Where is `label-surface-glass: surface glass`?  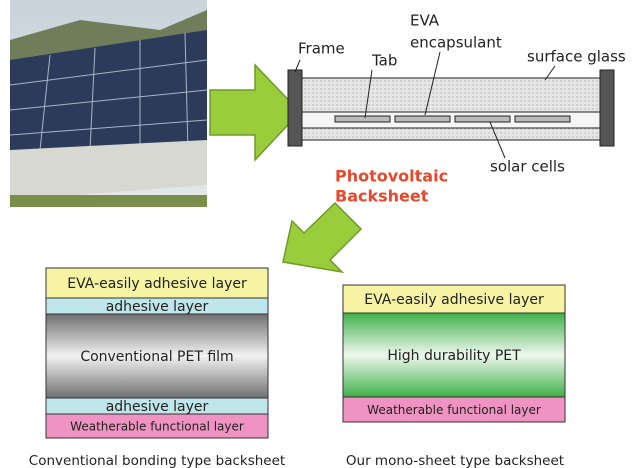 label-surface-glass: surface glass is located at coordinates (576, 57).